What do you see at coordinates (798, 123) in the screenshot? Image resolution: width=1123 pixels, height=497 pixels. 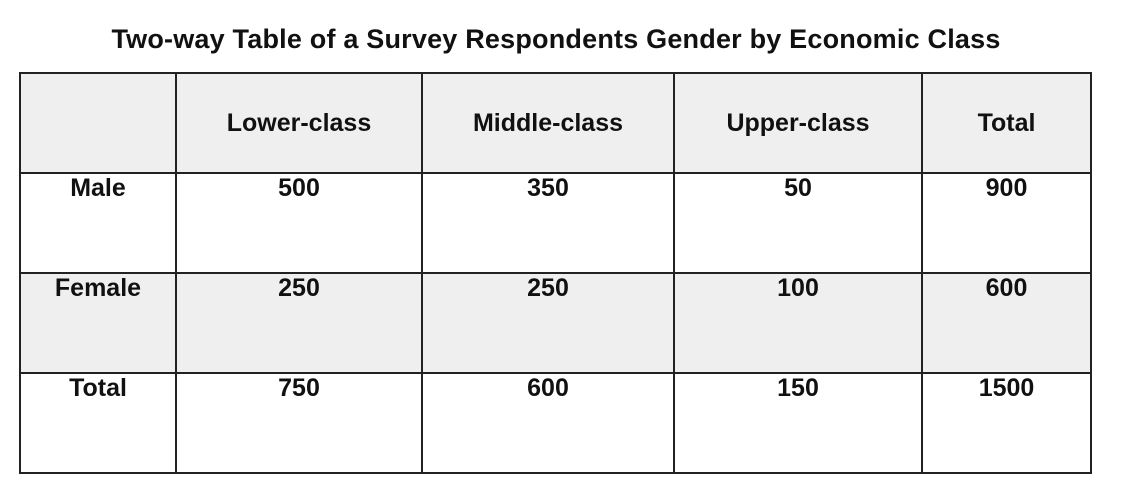 I see `column-header-upper-class: Upper-class` at bounding box center [798, 123].